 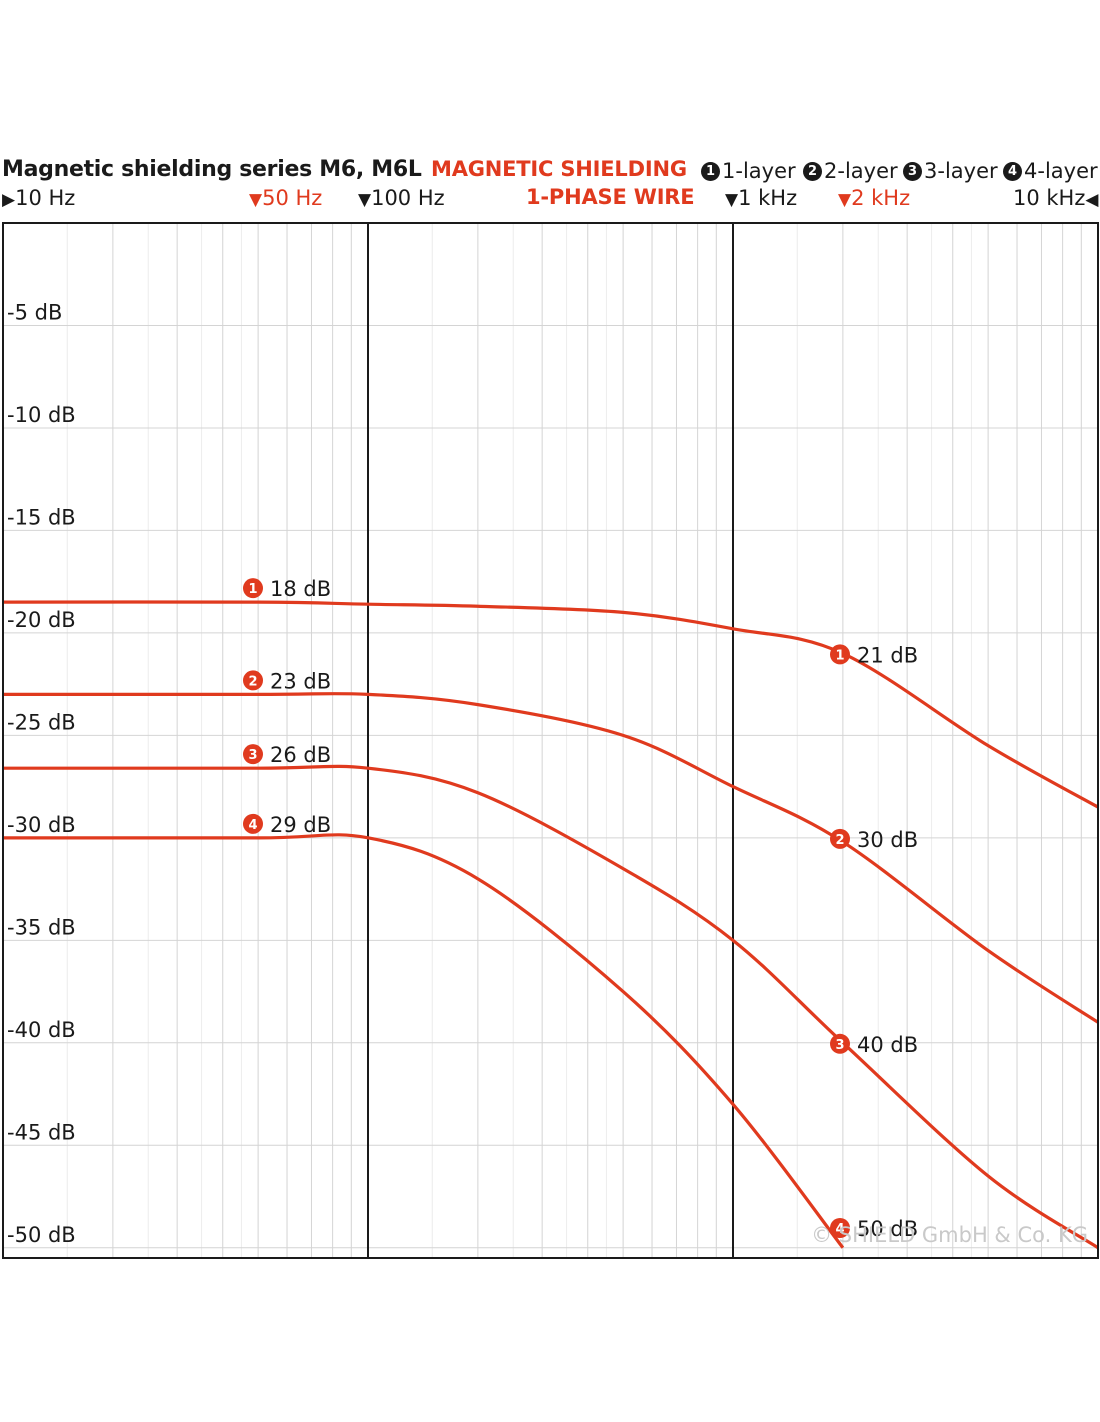 I want to click on y-tick-label: -45 dB, so click(x=41, y=1132).